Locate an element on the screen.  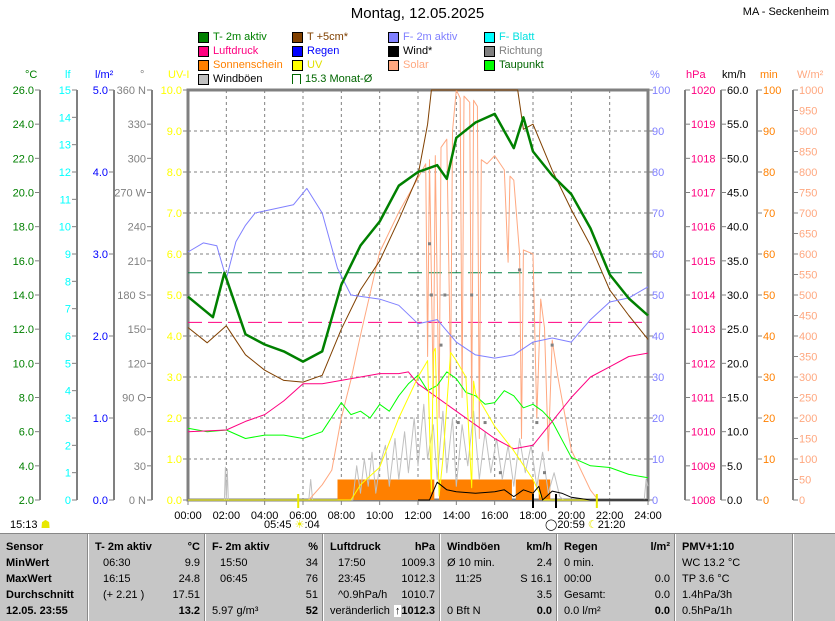
column-title: Regen is located at coordinates (581, 547).